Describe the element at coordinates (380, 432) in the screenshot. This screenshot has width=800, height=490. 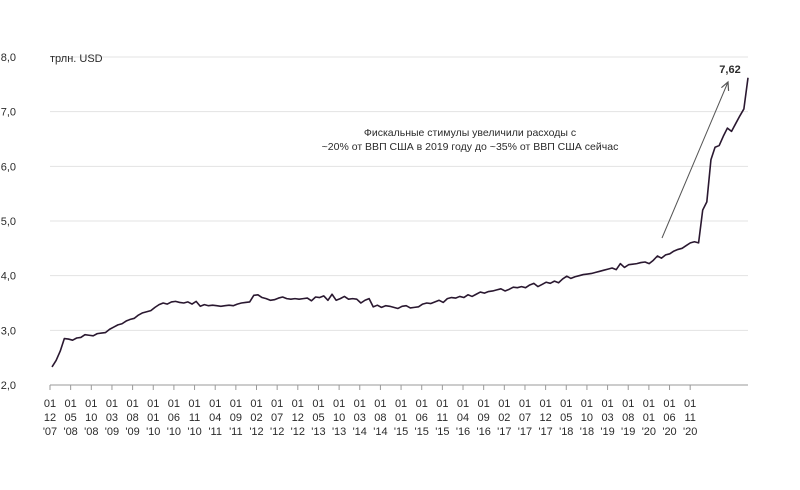
I see `x-tick-label: '14` at that location.